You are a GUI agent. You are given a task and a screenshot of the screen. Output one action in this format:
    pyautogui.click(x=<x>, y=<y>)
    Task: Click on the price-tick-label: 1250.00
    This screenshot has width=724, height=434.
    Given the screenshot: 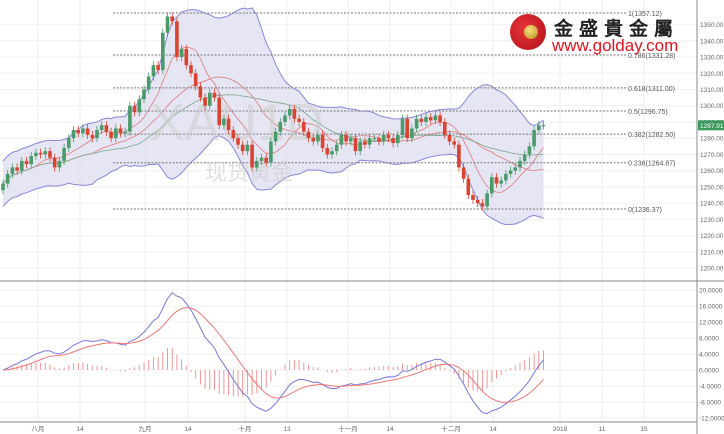 What is the action you would take?
    pyautogui.click(x=712, y=187)
    